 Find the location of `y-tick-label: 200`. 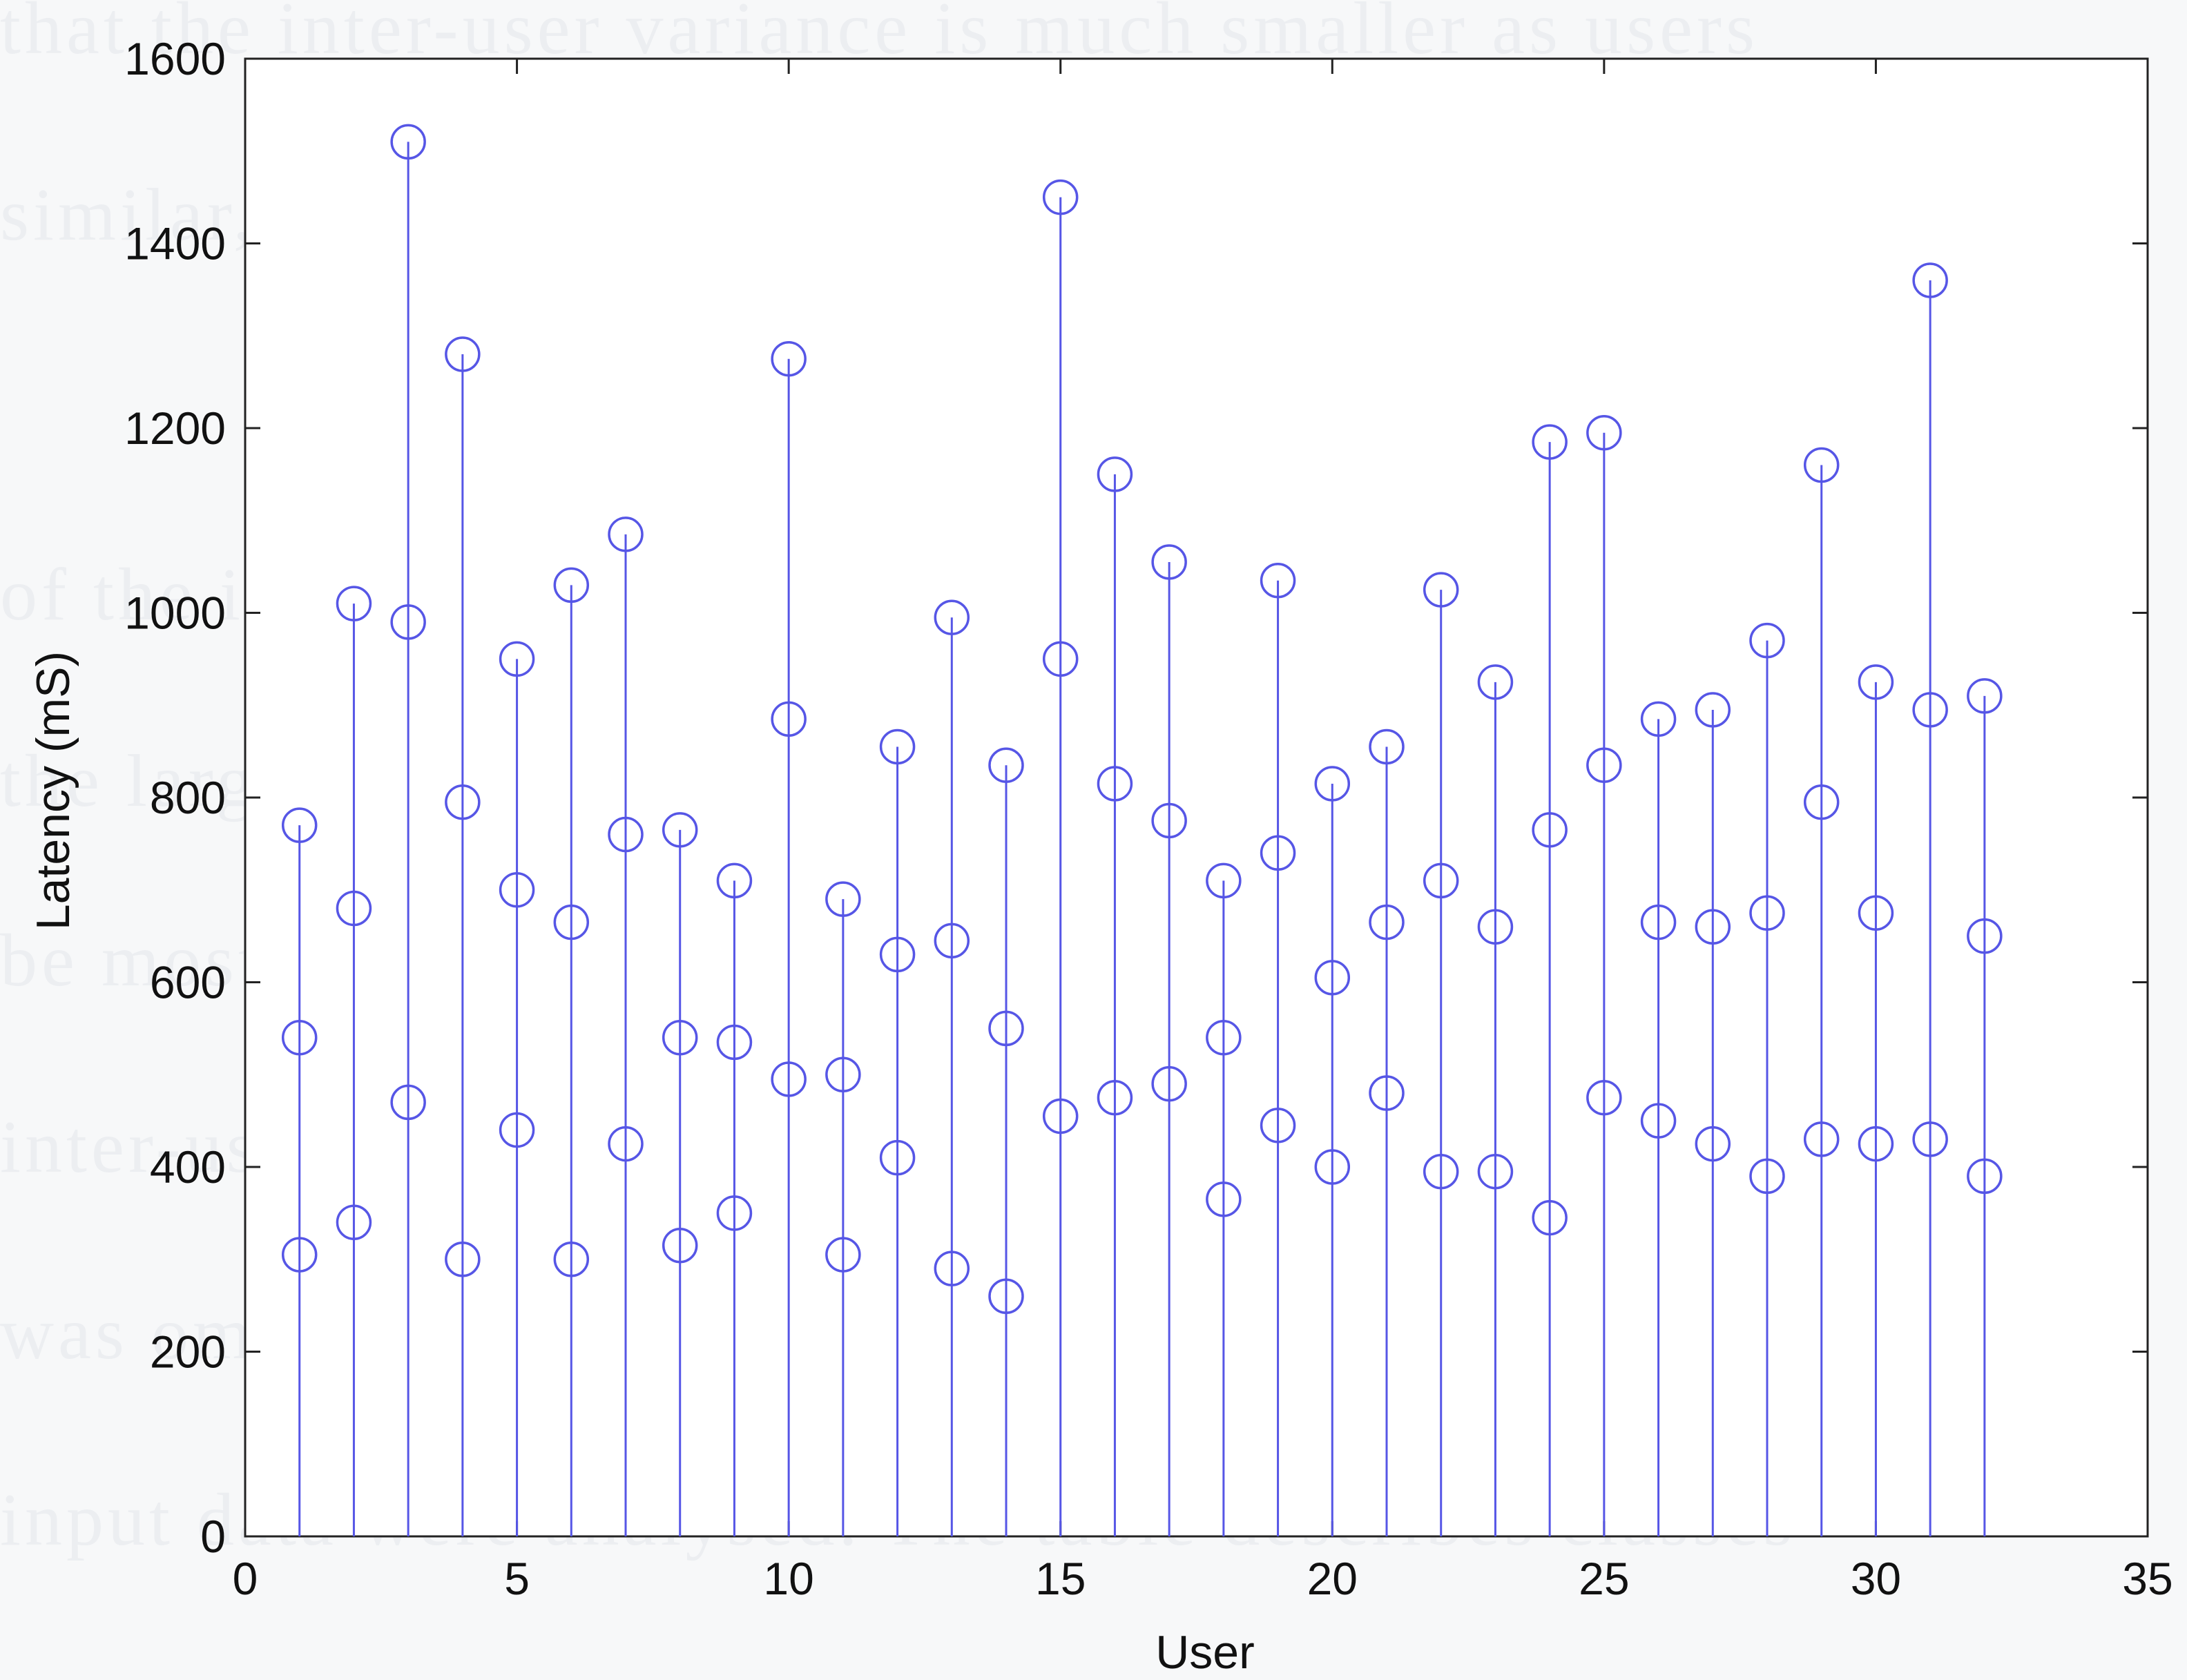

y-tick-label: 200 is located at coordinates (188, 1352).